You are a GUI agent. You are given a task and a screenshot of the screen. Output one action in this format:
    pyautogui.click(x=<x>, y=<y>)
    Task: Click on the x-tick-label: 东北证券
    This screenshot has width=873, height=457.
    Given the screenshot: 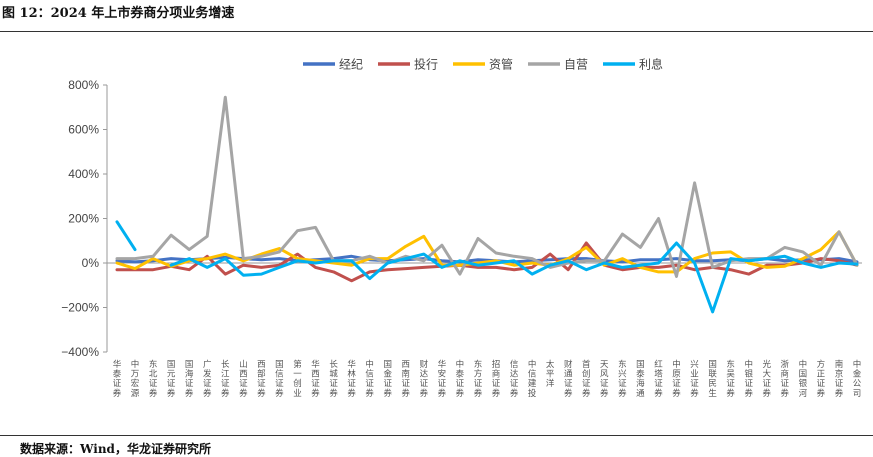 What is the action you would take?
    pyautogui.click(x=153, y=379)
    